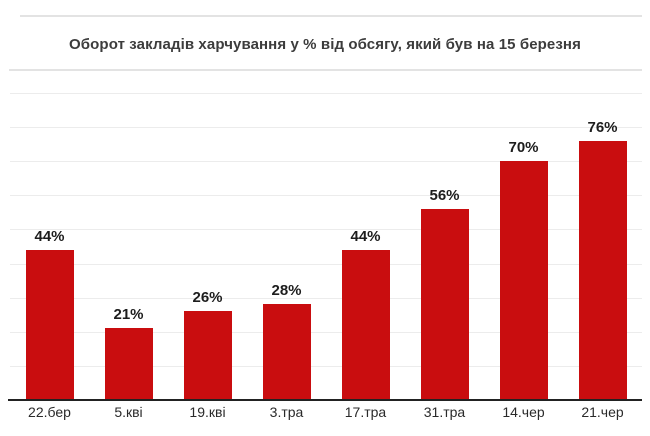 Image resolution: width=650 pixels, height=436 pixels. What do you see at coordinates (325, 70) in the screenshot?
I see `title-divider` at bounding box center [325, 70].